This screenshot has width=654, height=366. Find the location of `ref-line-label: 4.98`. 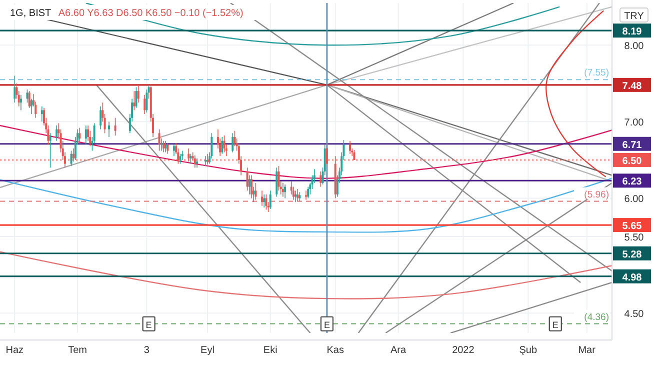

ref-line-label: 4.98 is located at coordinates (632, 278).